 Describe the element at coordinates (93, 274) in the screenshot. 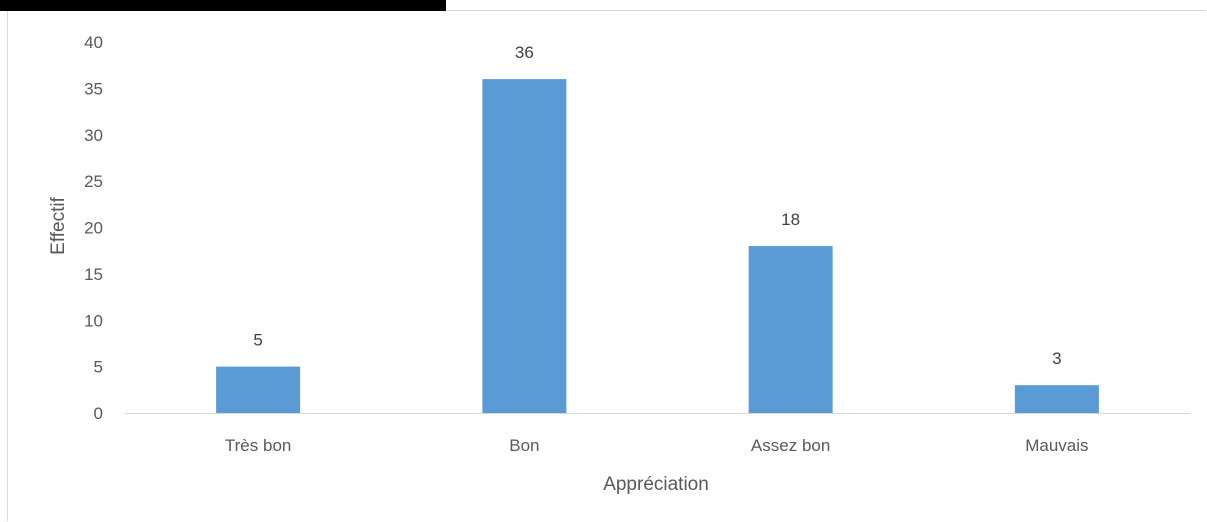

I see `y-tick-label: 15` at that location.